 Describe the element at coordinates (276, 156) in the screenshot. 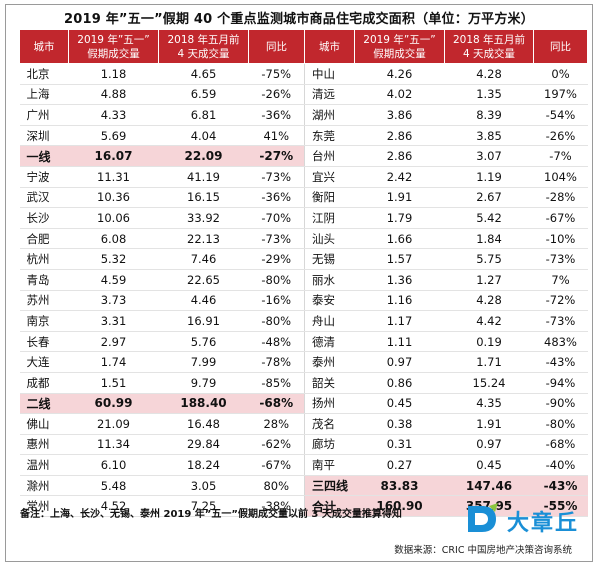

I see `value-cell: -27%` at that location.